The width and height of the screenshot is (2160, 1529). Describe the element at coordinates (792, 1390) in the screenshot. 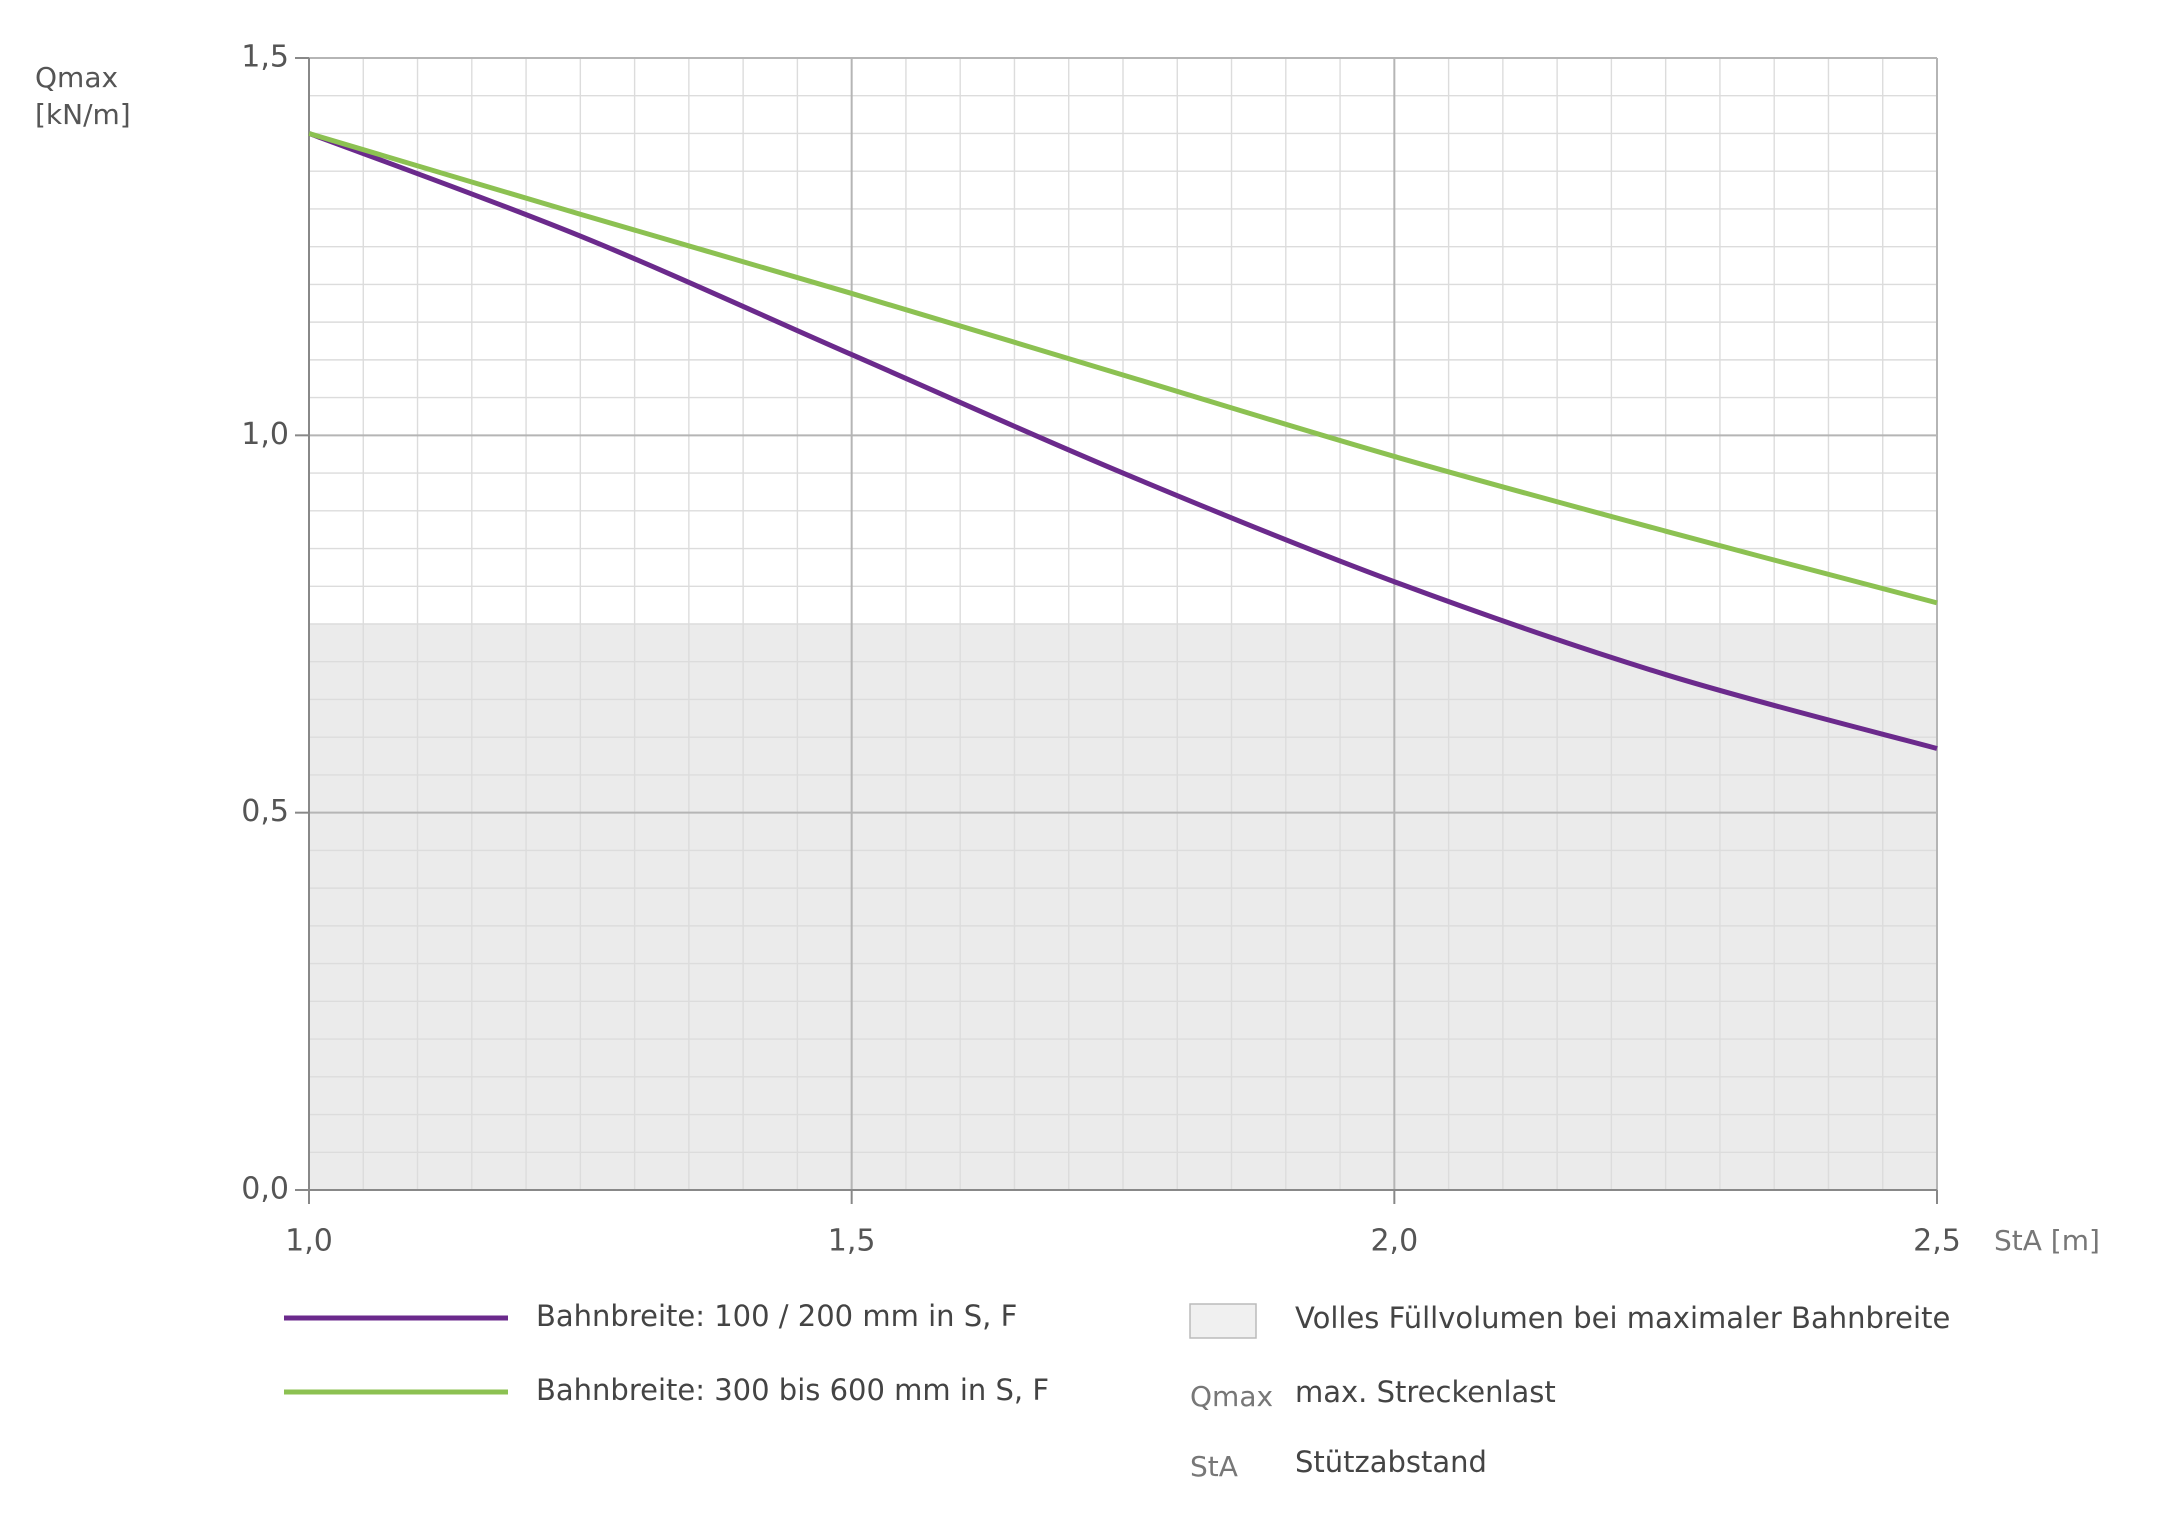

I see `legend-label: Bahnbreite: 300 bis 600 mm in S, F` at that location.